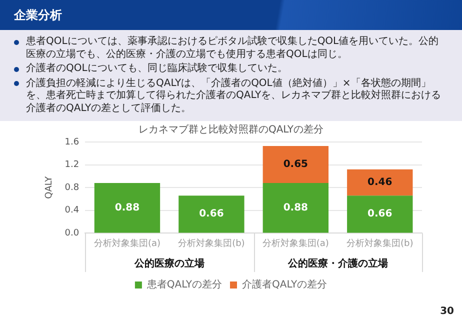  What do you see at coordinates (447, 311) in the screenshot?
I see `text: 30` at bounding box center [447, 311].